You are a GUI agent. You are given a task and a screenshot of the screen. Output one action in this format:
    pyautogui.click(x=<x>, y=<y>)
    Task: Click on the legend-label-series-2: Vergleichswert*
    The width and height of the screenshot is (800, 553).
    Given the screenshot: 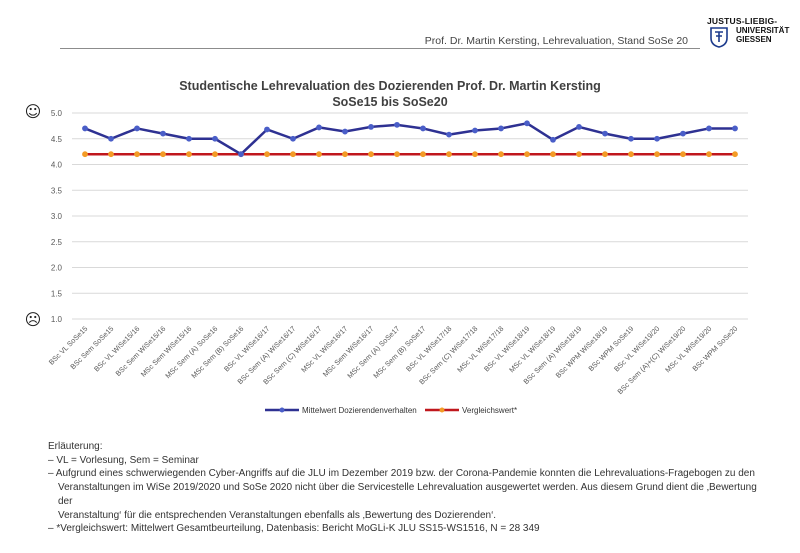 What is the action you would take?
    pyautogui.click(x=490, y=410)
    